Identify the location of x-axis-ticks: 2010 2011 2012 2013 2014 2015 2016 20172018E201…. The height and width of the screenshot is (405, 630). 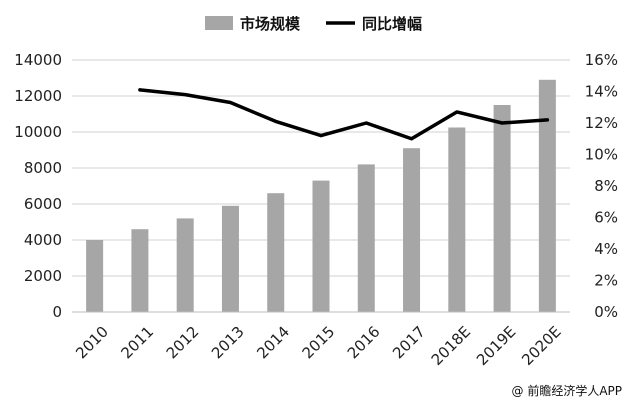
(318, 346).